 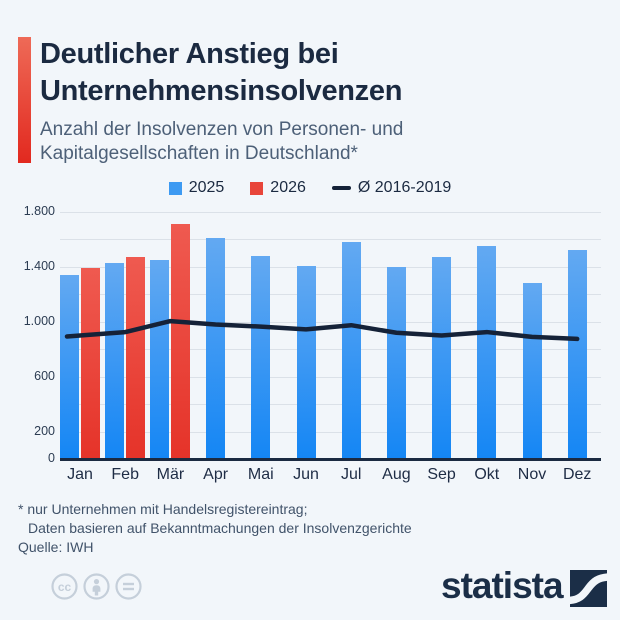 What do you see at coordinates (51, 458) in the screenshot?
I see `y-tick-label-0: 0` at bounding box center [51, 458].